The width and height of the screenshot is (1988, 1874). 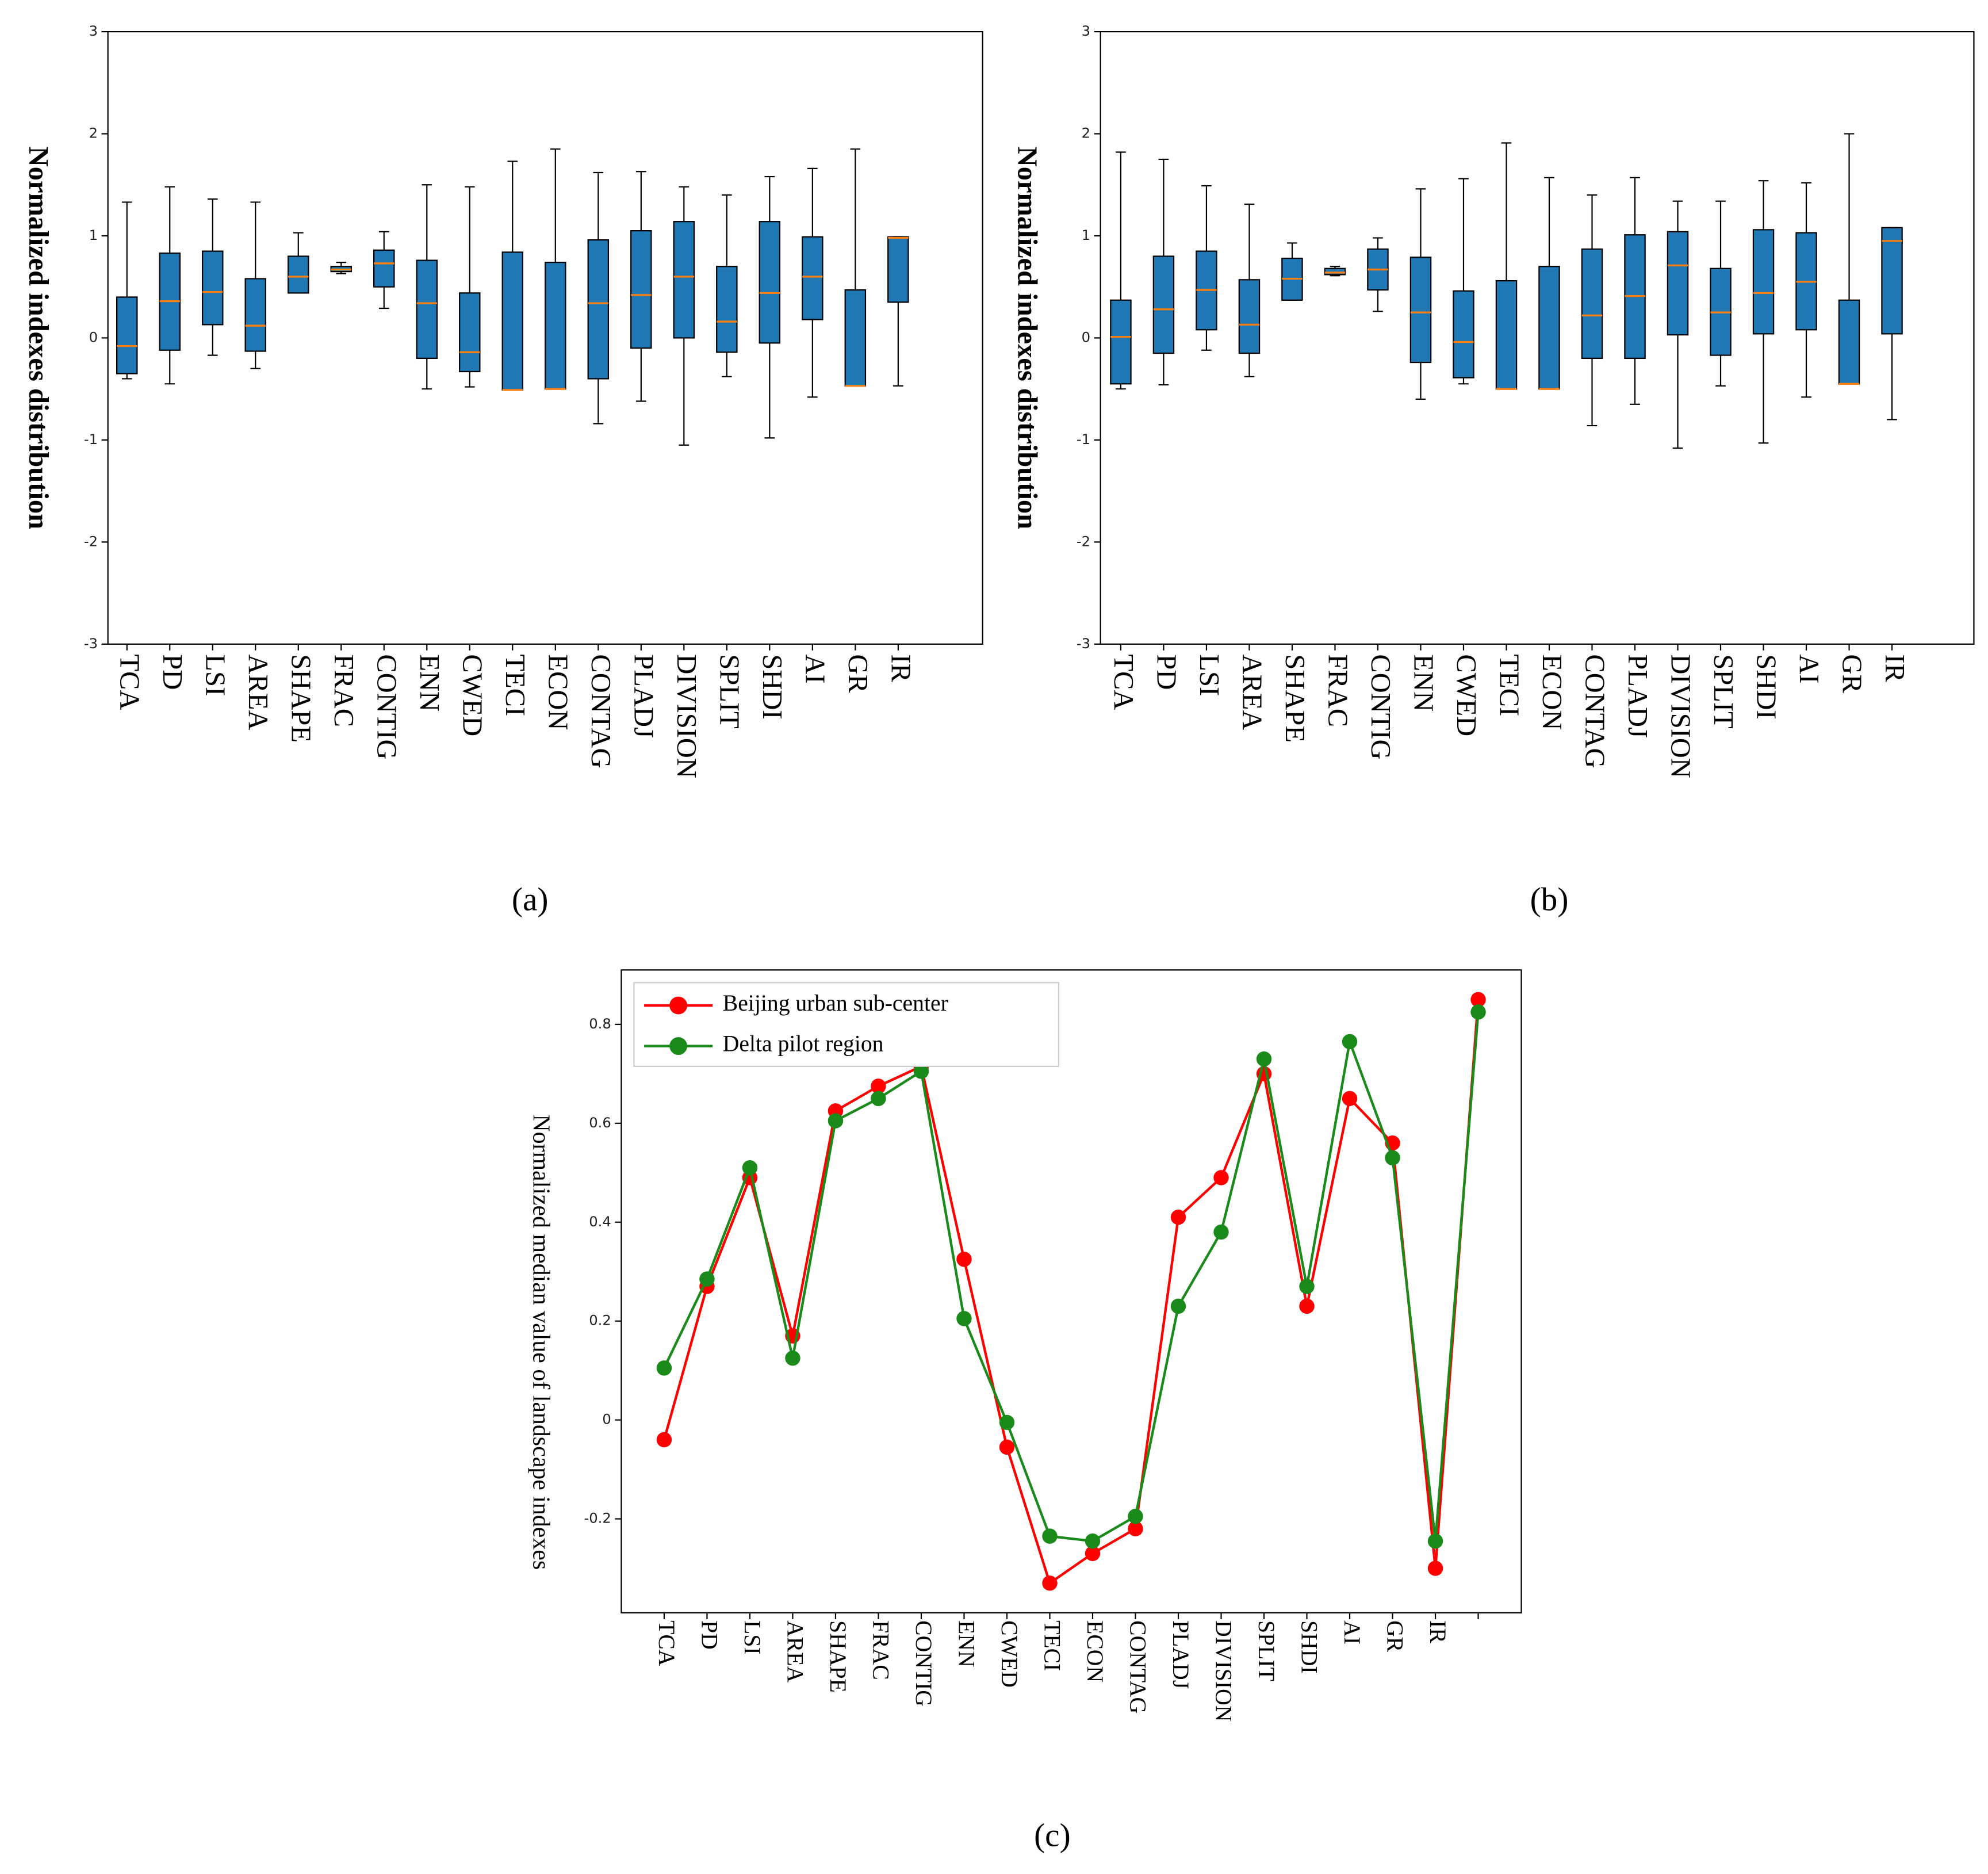 I want to click on x-tick-label: CONTIG, so click(x=1380, y=706).